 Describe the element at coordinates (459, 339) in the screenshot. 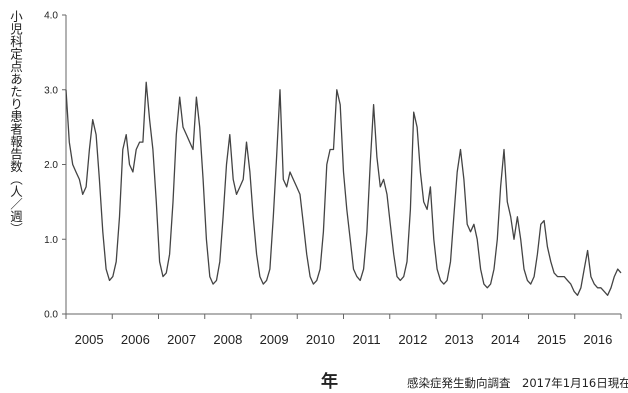

I see `x-tick-label: 2013` at that location.